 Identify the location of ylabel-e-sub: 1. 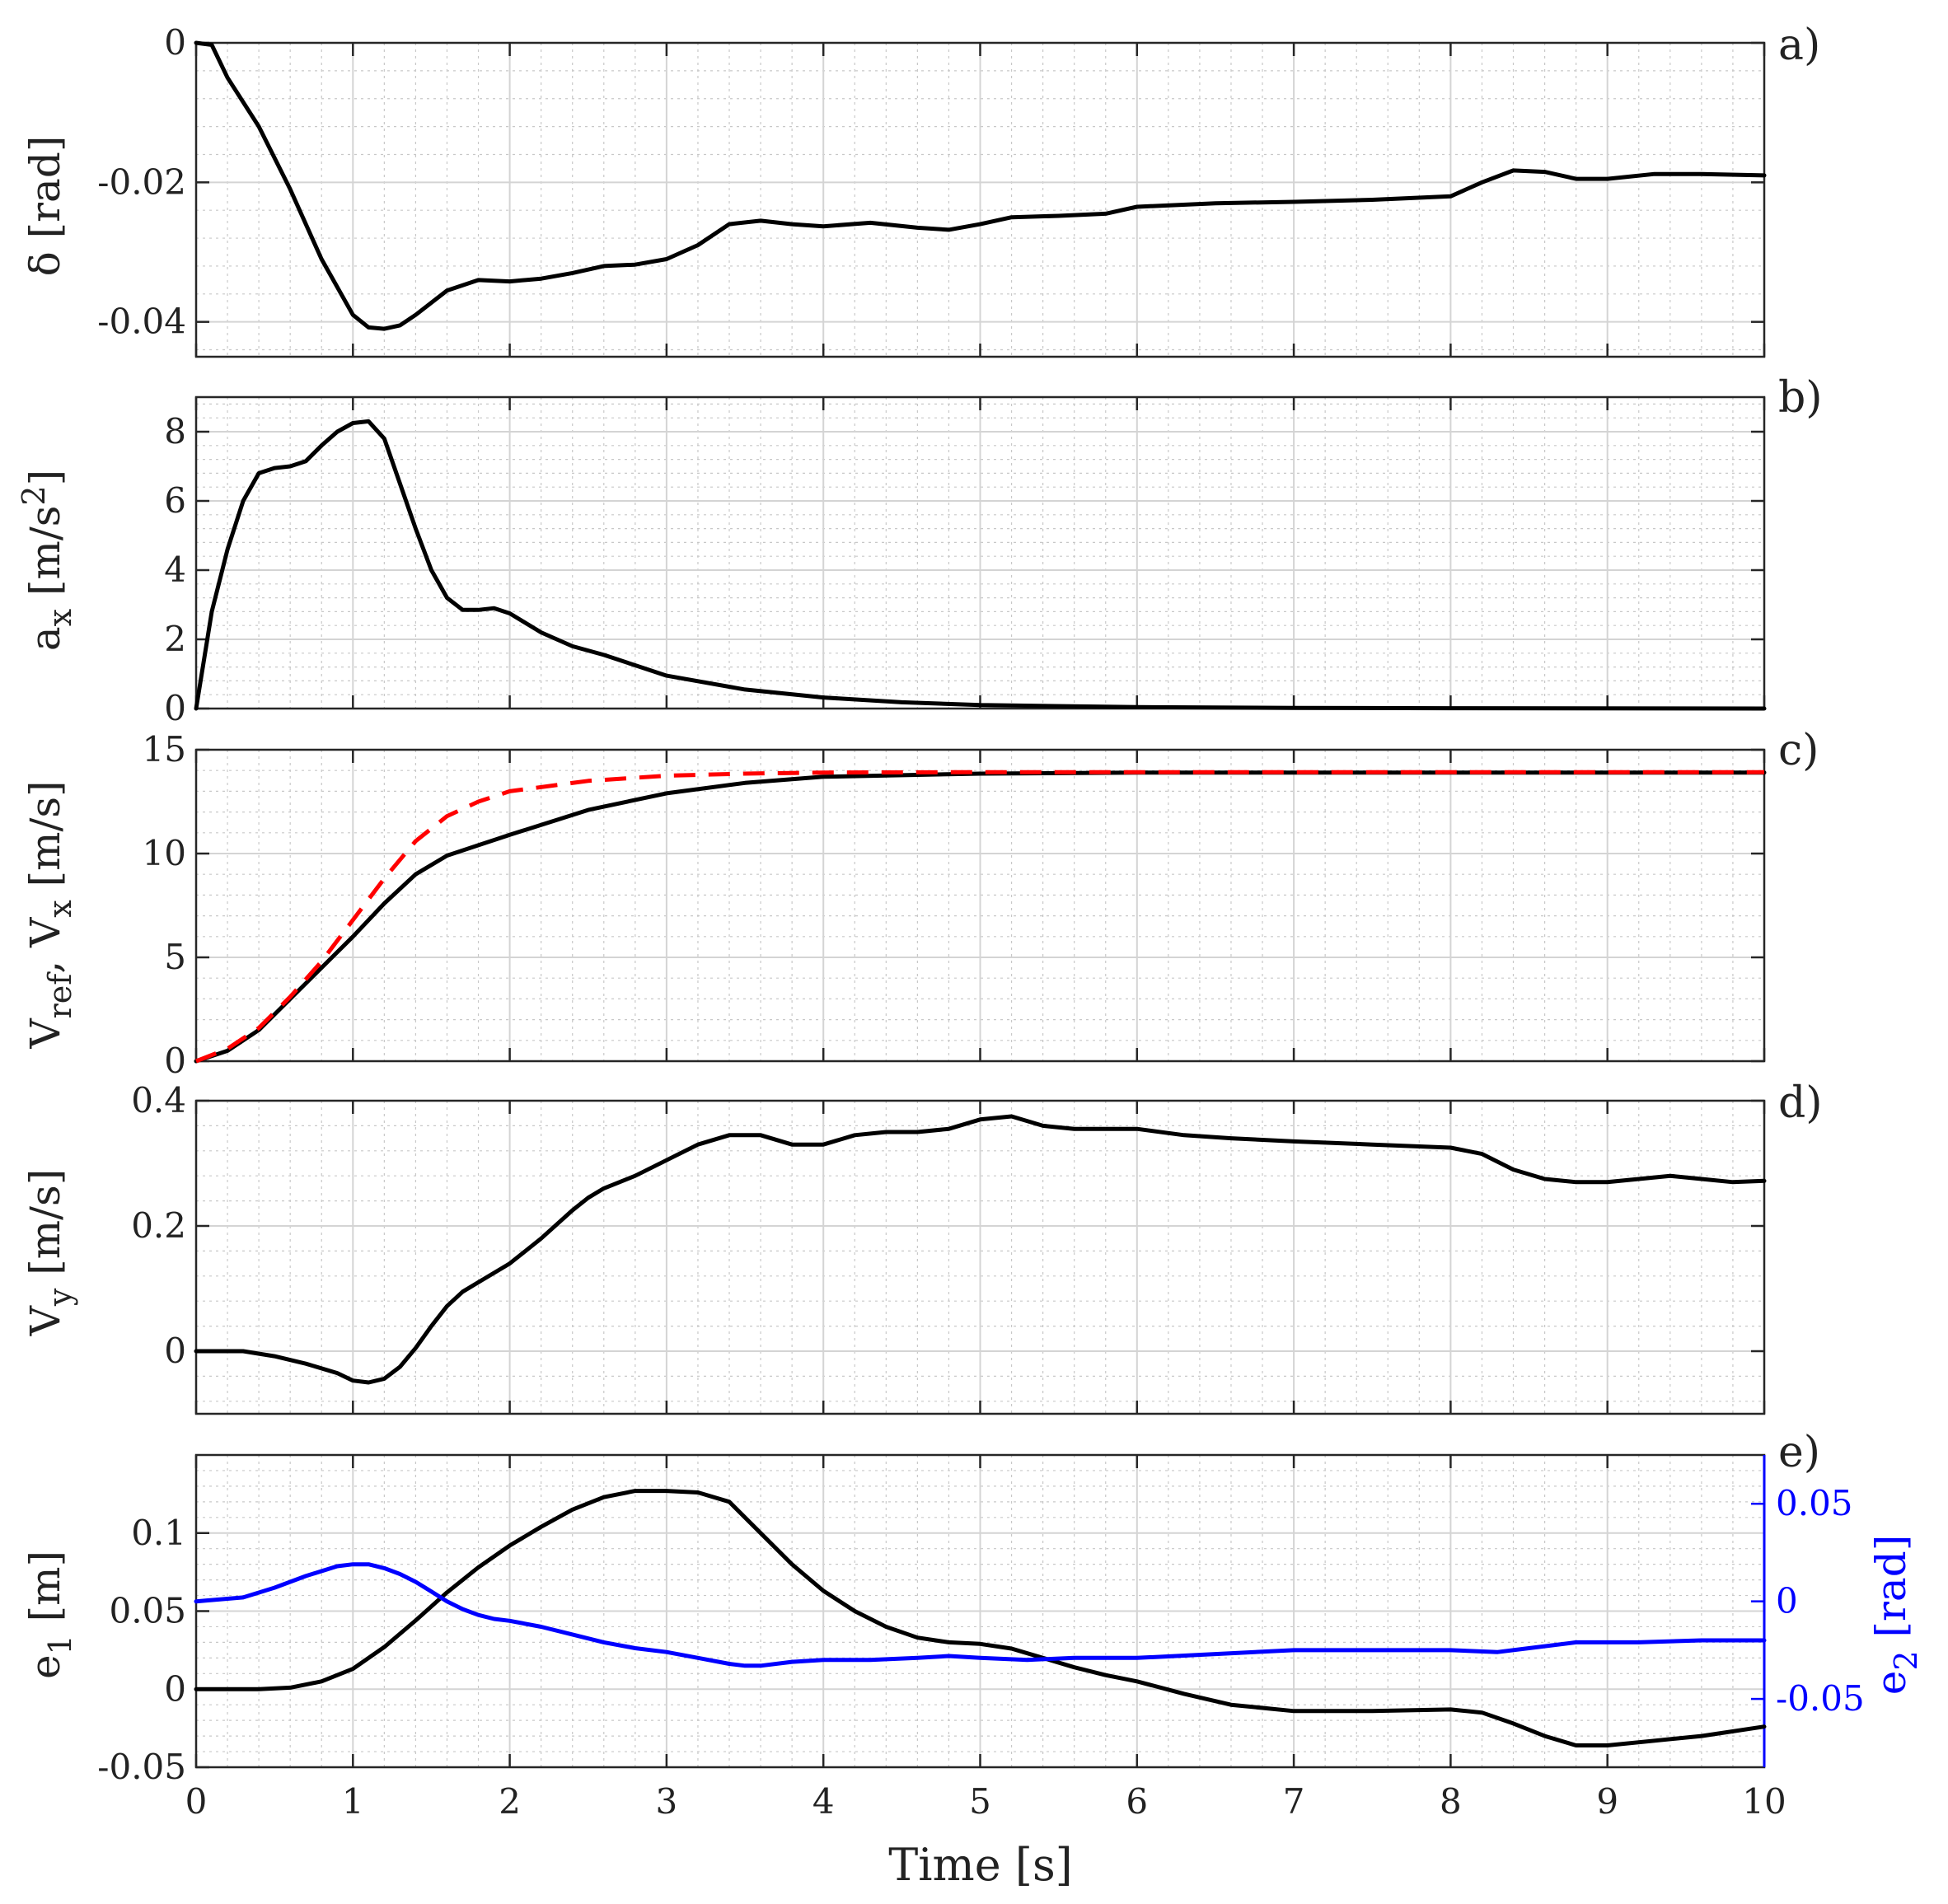
(60, 1644).